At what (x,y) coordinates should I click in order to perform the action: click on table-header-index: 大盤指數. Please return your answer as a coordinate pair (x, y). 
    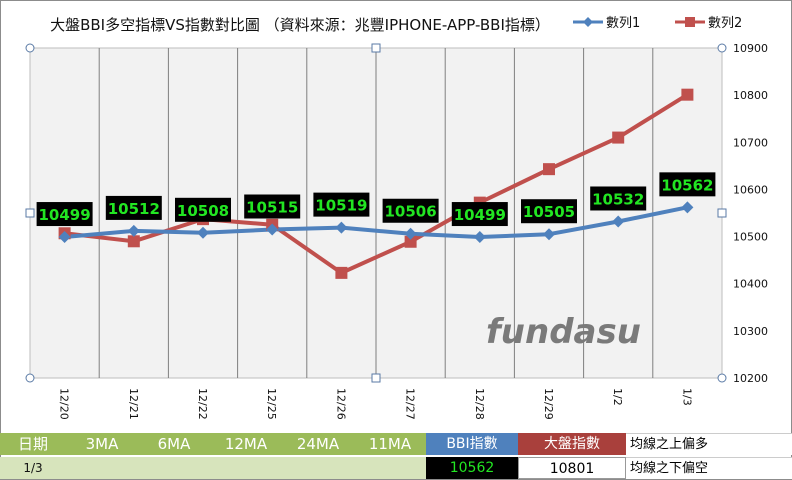
    Looking at the image, I should click on (572, 444).